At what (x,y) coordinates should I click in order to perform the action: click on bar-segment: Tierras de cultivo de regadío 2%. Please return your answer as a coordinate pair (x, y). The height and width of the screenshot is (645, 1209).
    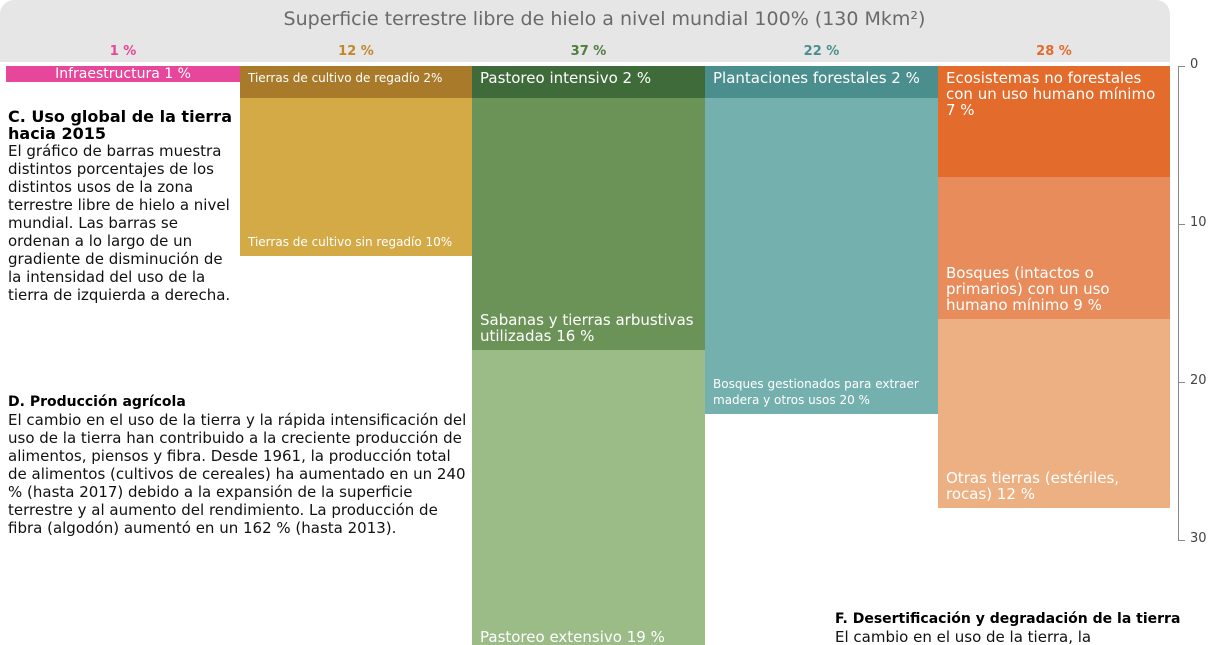
    Looking at the image, I should click on (356, 82).